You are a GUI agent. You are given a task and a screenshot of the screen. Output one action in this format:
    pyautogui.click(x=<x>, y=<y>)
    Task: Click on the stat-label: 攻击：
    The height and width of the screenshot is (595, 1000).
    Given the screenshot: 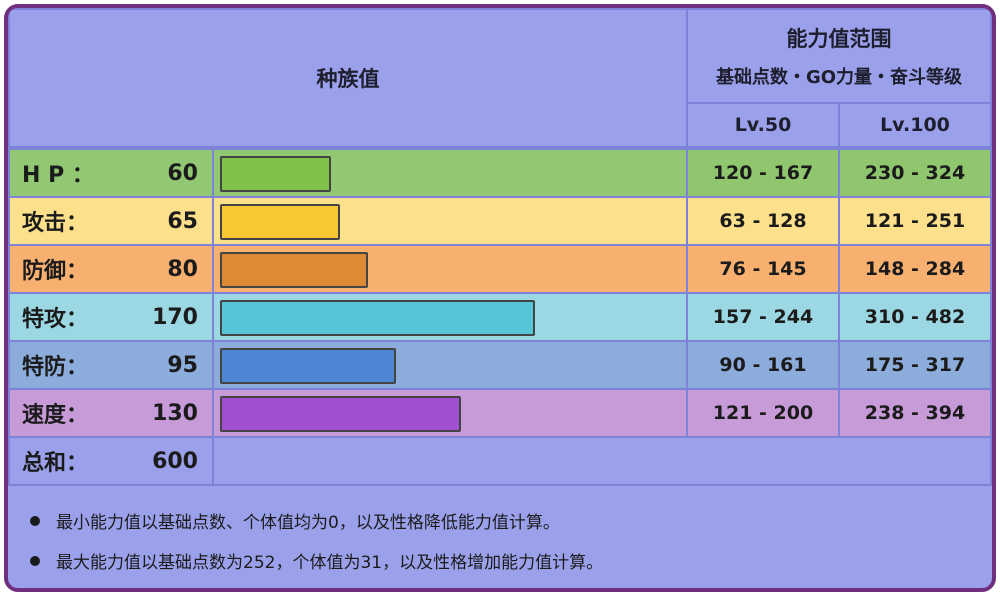 What is the action you would take?
    pyautogui.click(x=55, y=223)
    